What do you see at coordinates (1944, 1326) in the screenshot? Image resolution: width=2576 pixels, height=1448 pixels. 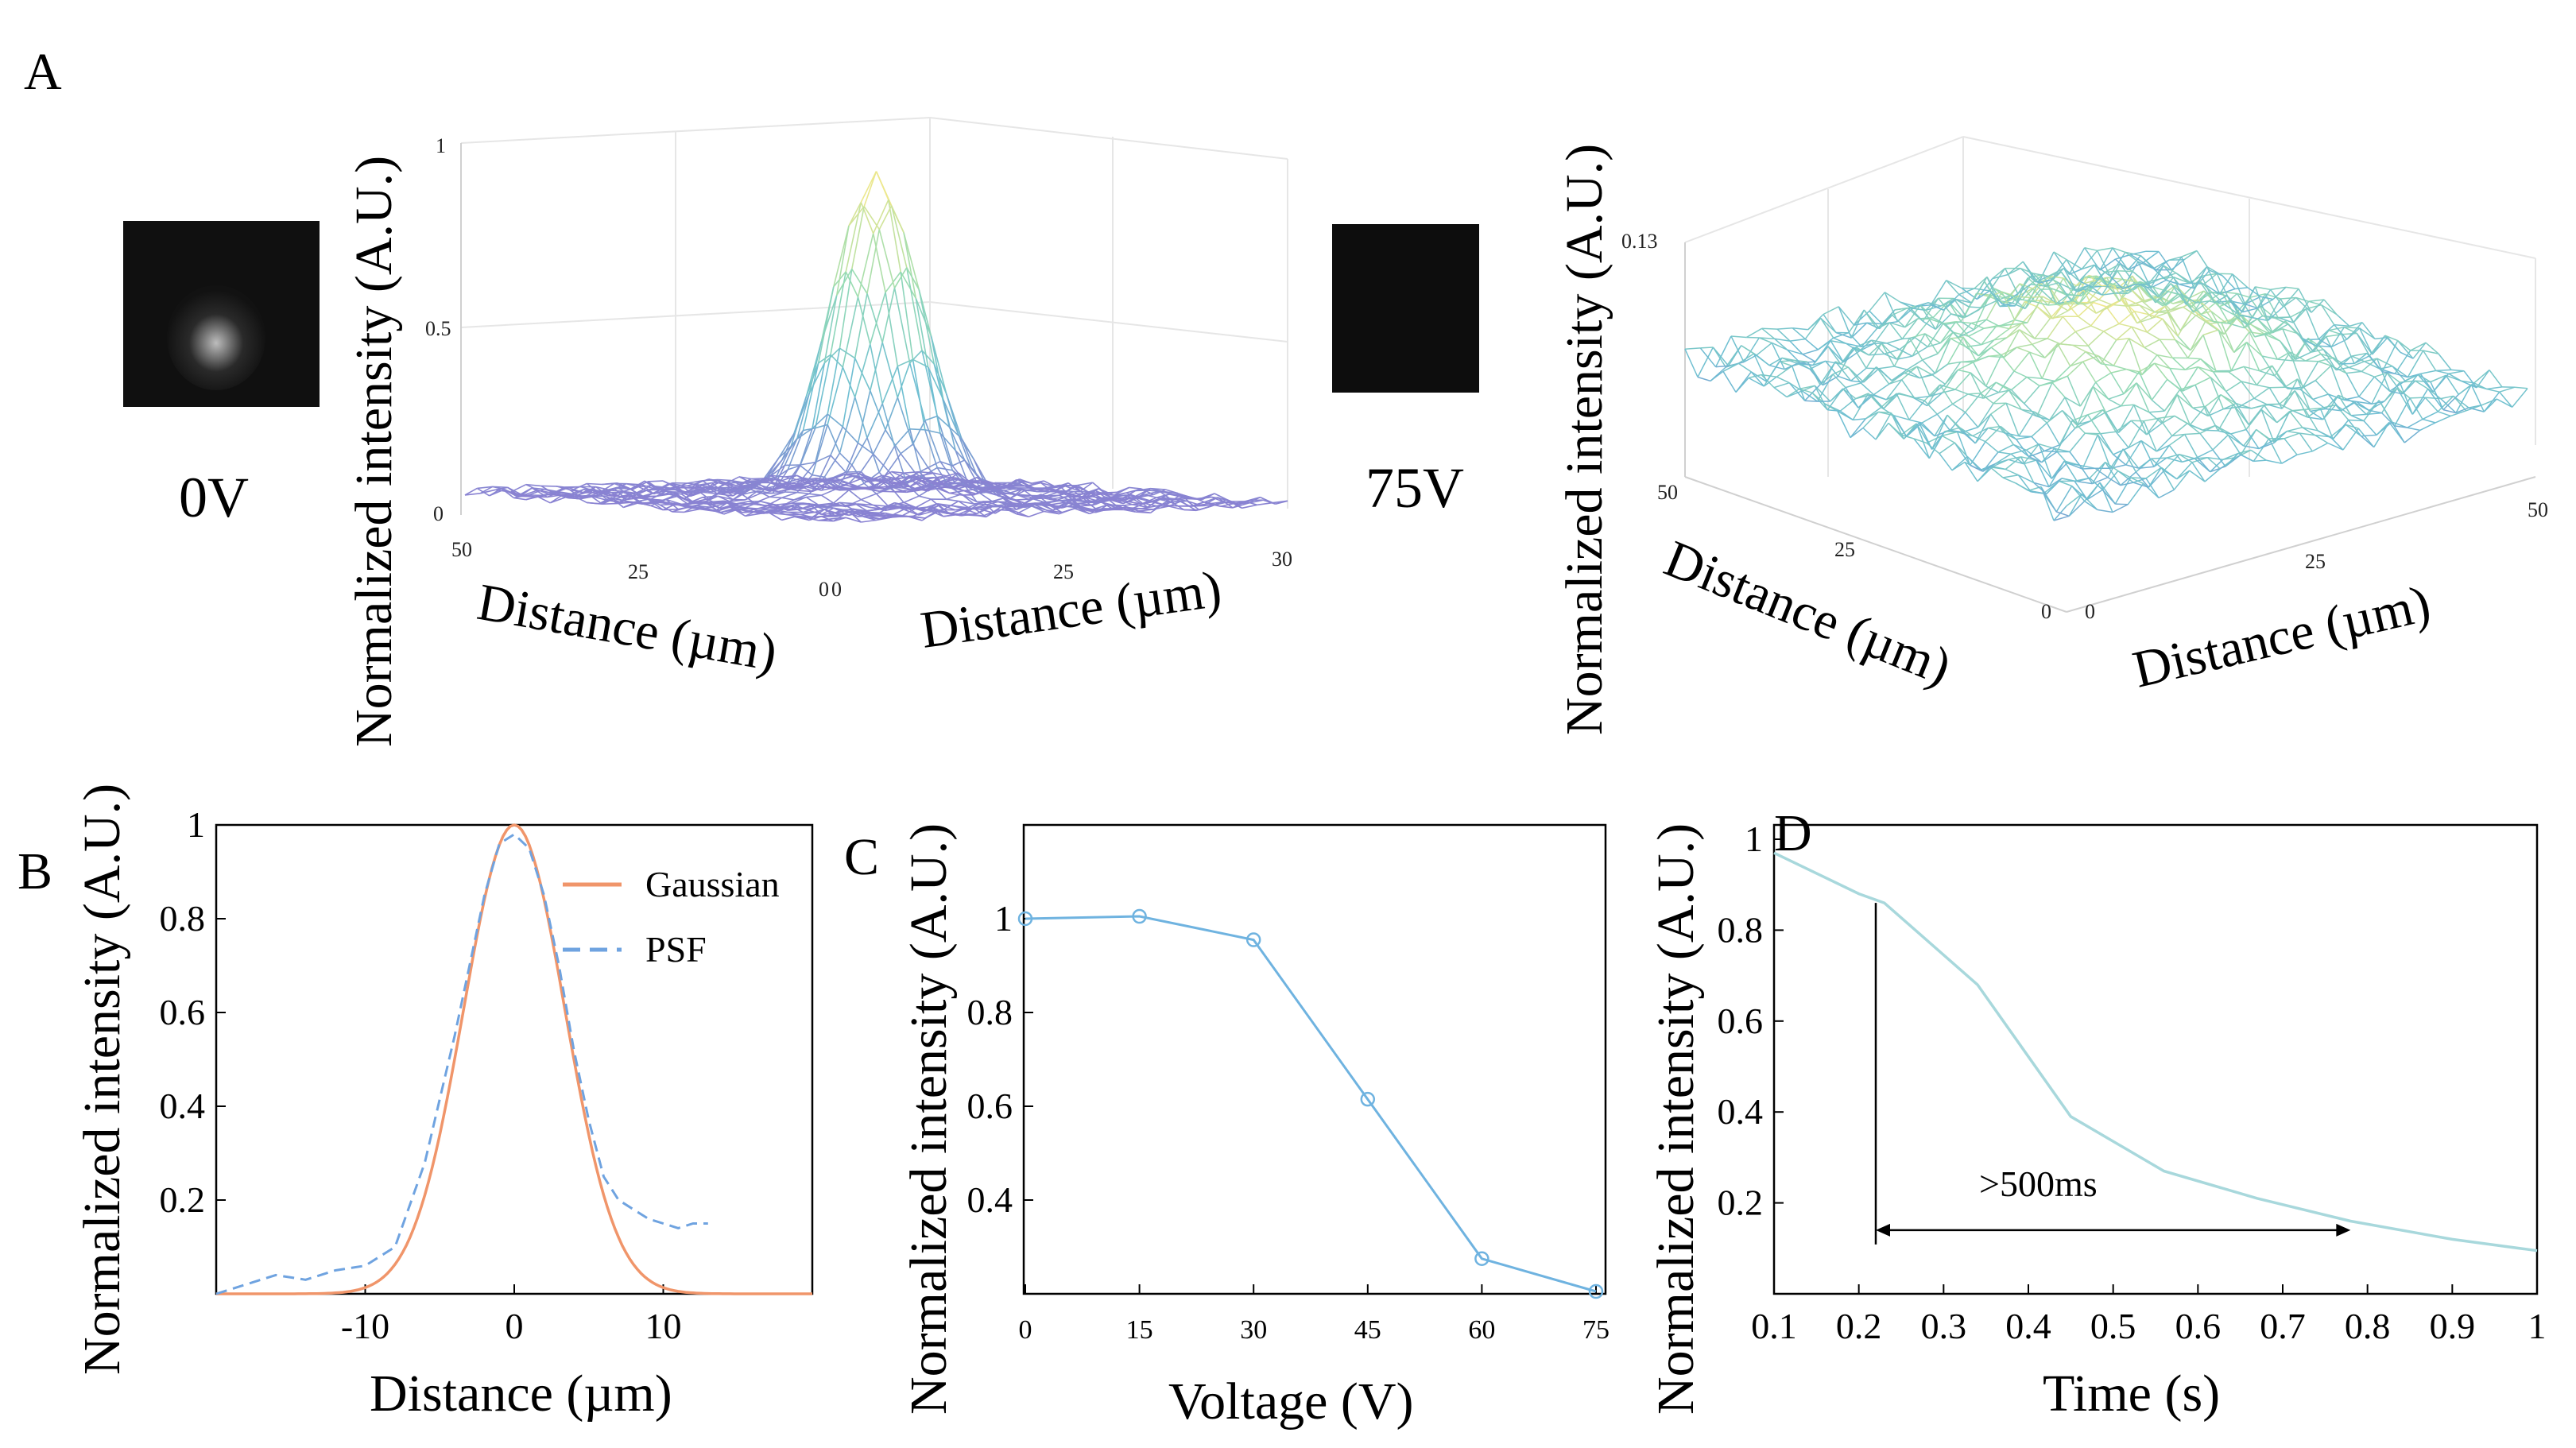 I see `chart-d-xtick-2: 0.3` at bounding box center [1944, 1326].